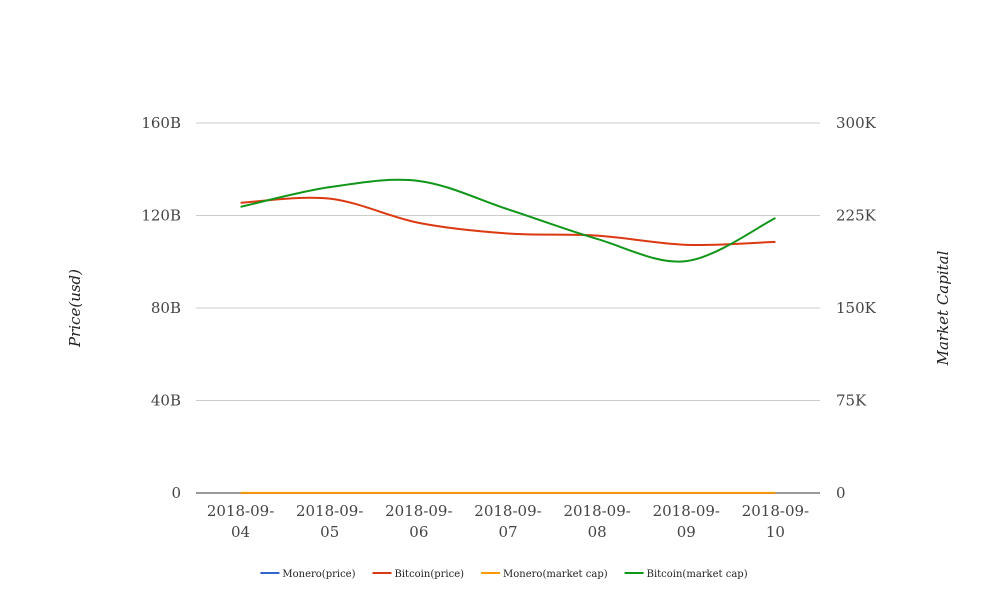 Image resolution: width=1008 pixels, height=616 pixels. I want to click on legend-label: Monero(market cap), so click(555, 574).